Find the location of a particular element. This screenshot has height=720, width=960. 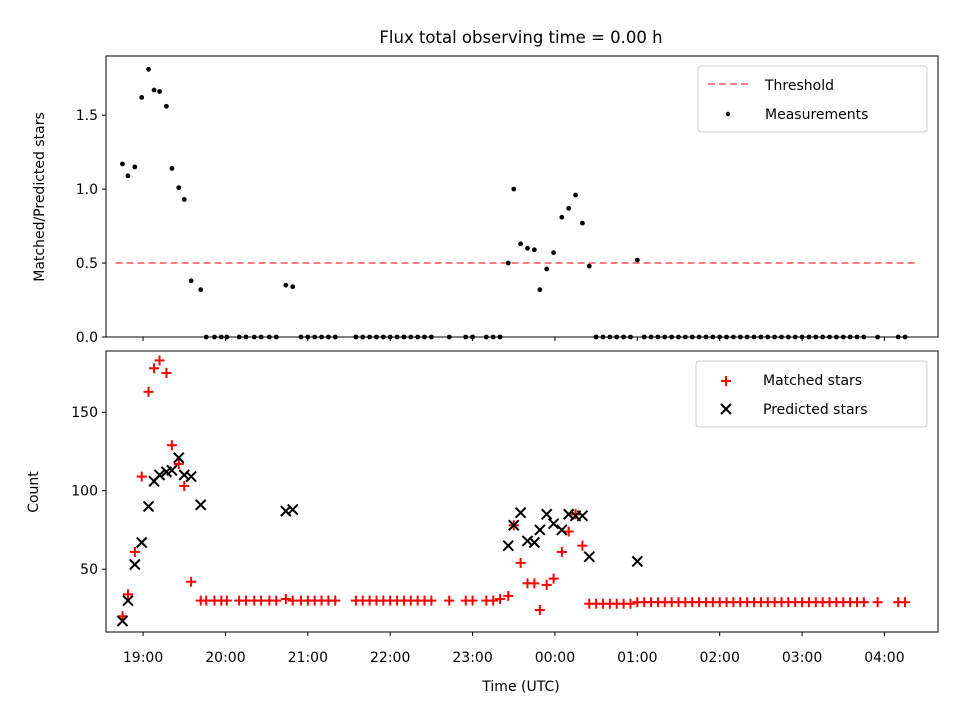

count-legend: Matched stars Predicted stars is located at coordinates (811, 394).